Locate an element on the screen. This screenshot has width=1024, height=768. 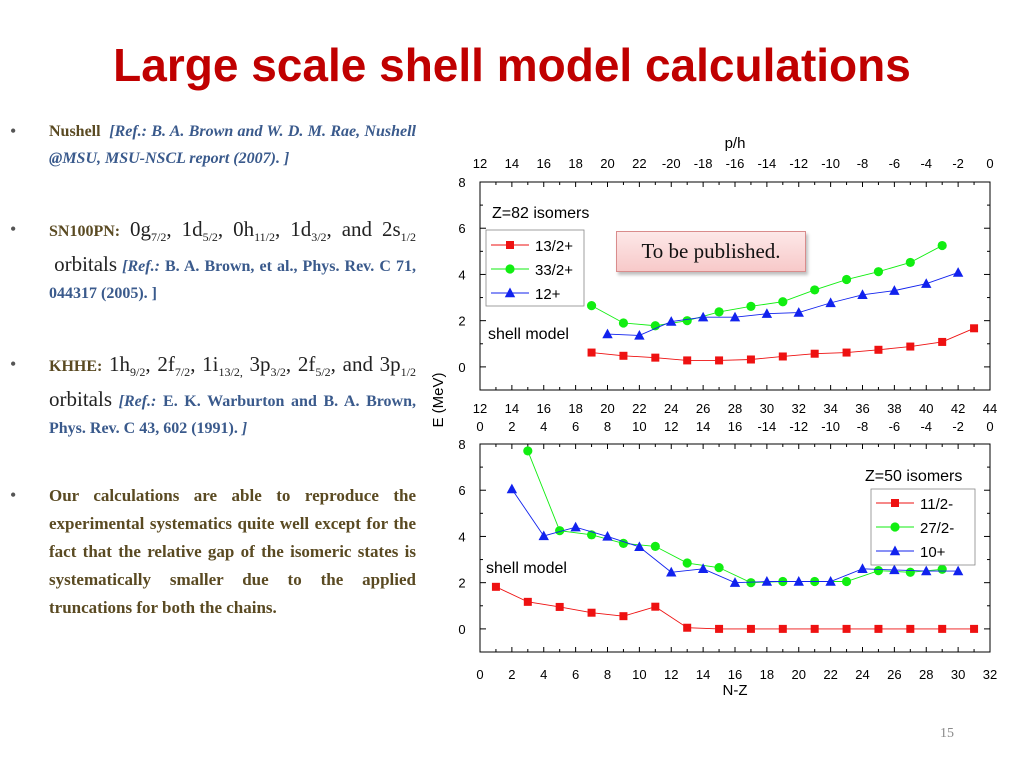
x-tick-label: 38 is located at coordinates (894, 408).